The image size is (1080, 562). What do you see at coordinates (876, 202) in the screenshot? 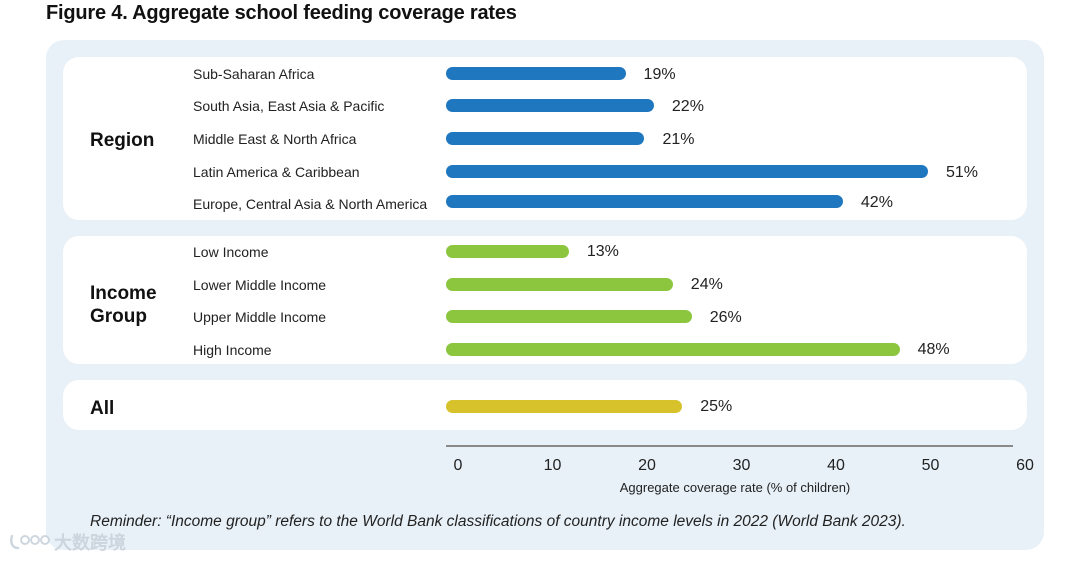
I see `data-label: 42%` at bounding box center [876, 202].